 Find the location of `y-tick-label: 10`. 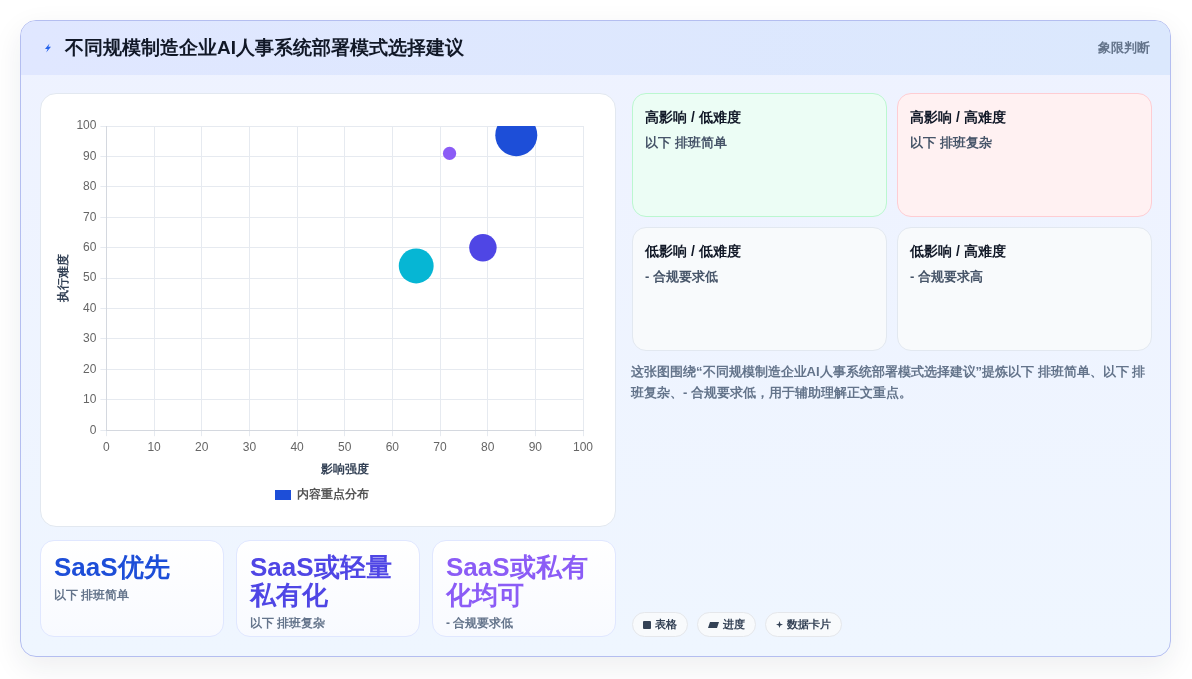

y-tick-label: 10 is located at coordinates (90, 399).